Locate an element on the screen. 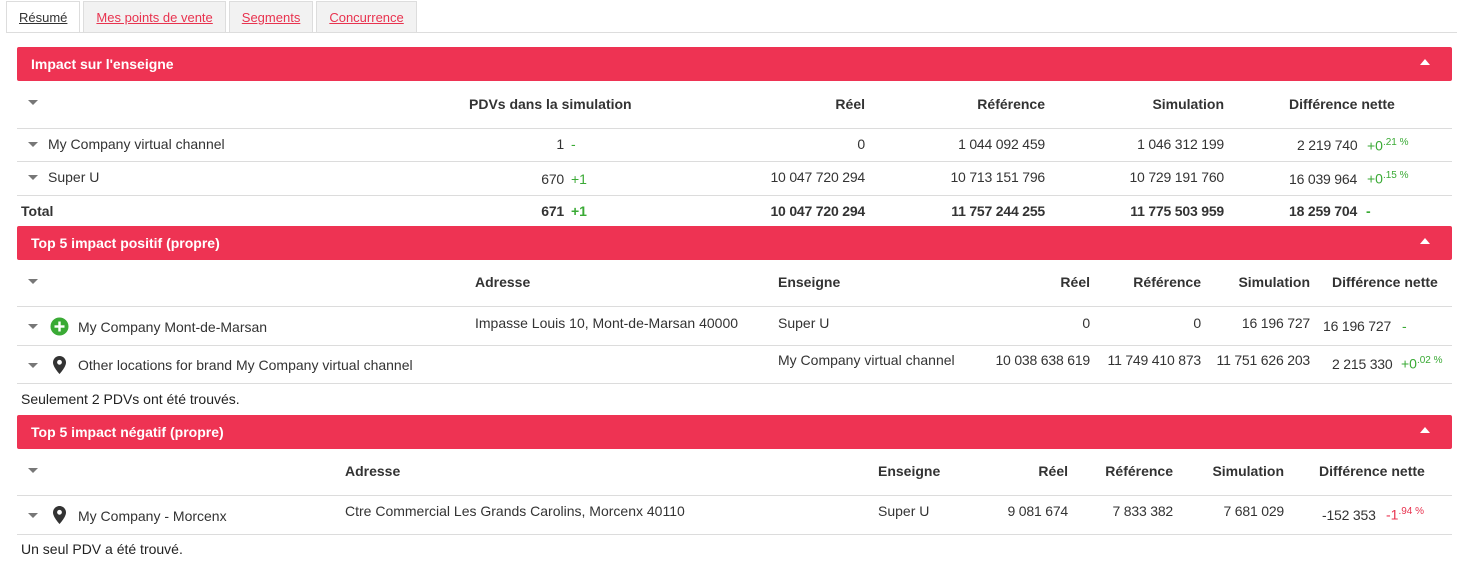 The image size is (1457, 566). row-diff-pct: -1.94 % is located at coordinates (1405, 514).